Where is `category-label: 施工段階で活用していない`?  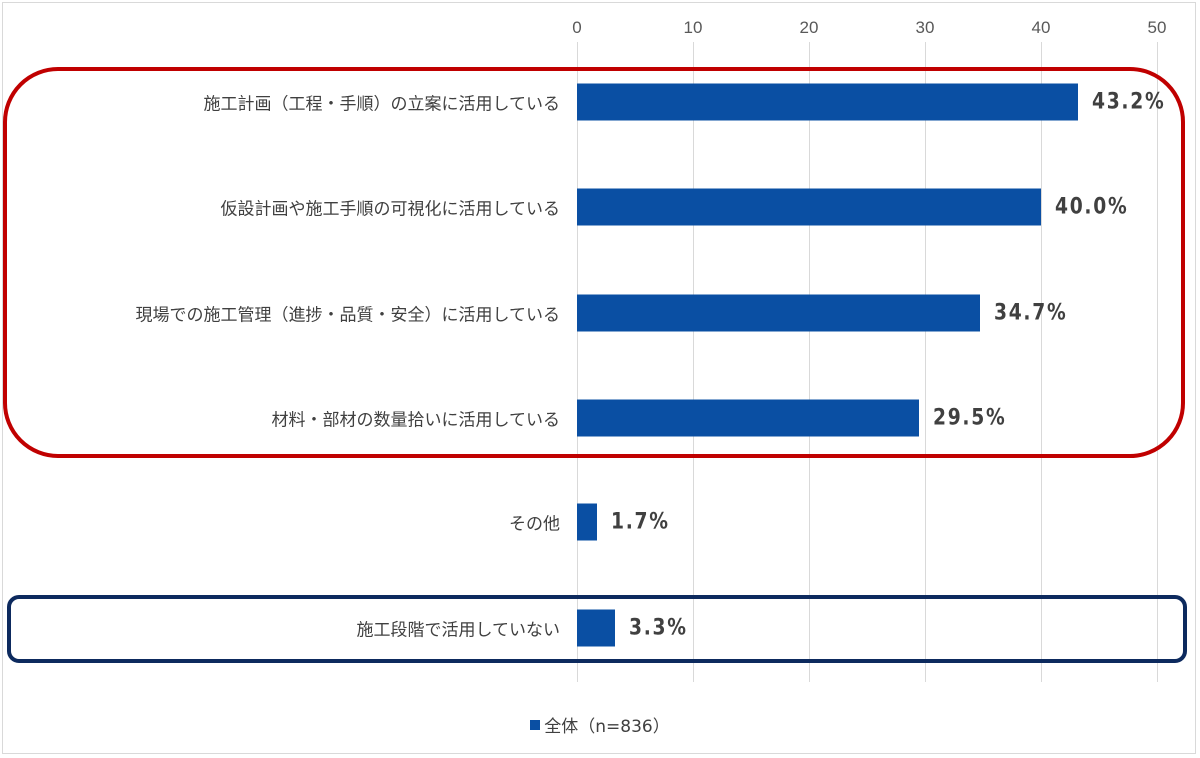 category-label: 施工段階で活用していない is located at coordinates (458, 630).